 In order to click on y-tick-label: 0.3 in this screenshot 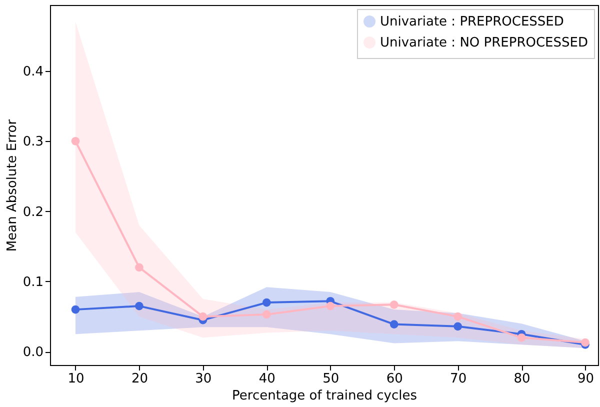, I will do `click(33, 142)`.